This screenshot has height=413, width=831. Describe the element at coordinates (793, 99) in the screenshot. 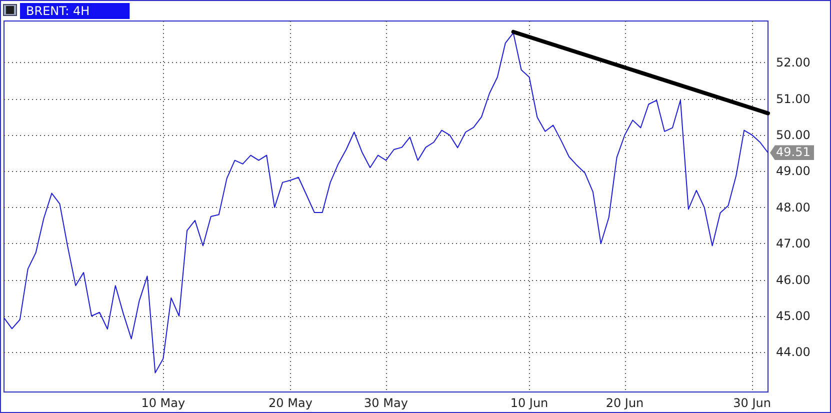

I see `y-tick-label: 51.00` at that location.